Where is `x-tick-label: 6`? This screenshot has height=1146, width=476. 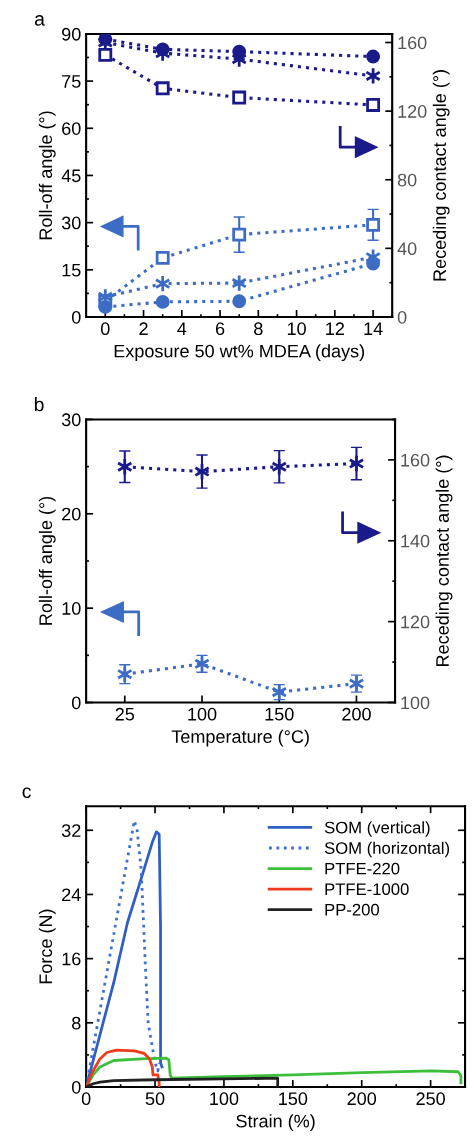
x-tick-label: 6 is located at coordinates (220, 329).